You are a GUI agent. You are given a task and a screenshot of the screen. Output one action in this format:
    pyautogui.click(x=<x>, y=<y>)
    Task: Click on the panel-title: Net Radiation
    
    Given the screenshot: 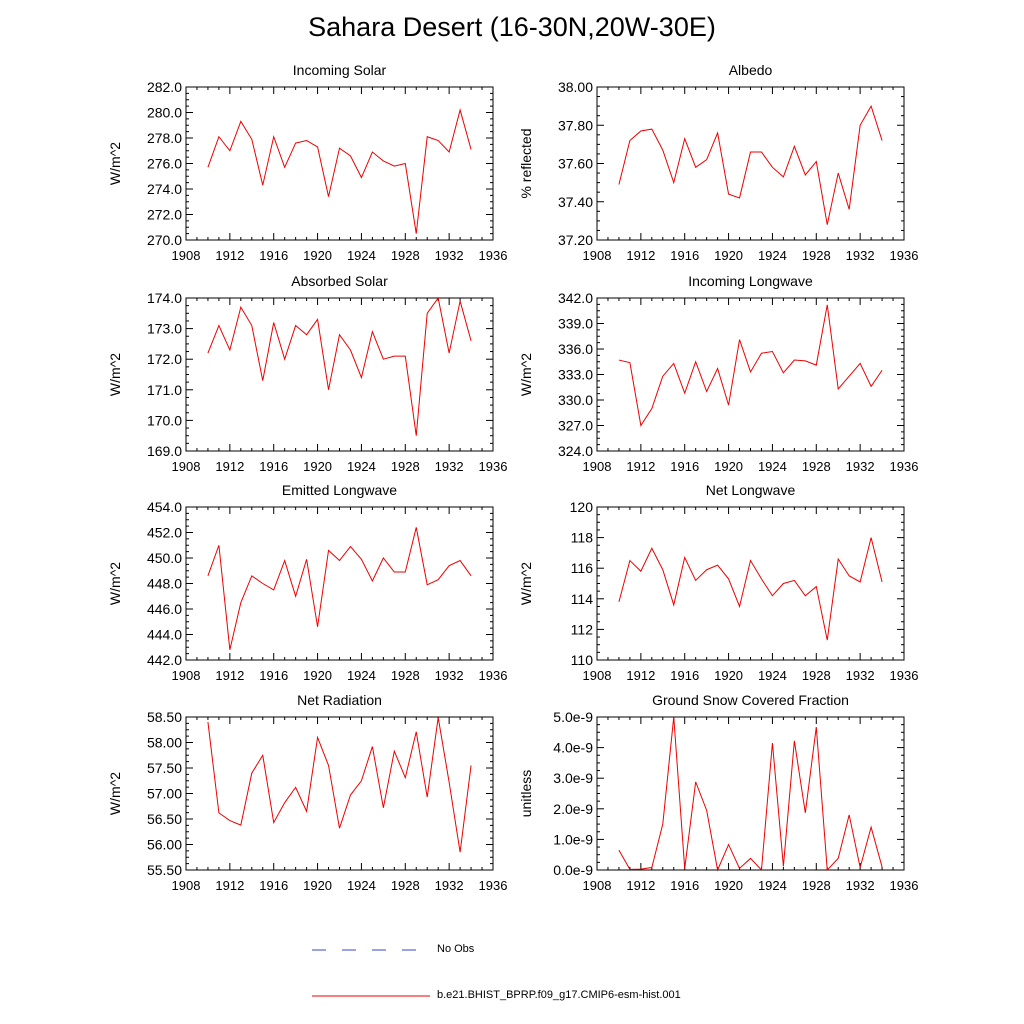 What is the action you would take?
    pyautogui.click(x=339, y=700)
    